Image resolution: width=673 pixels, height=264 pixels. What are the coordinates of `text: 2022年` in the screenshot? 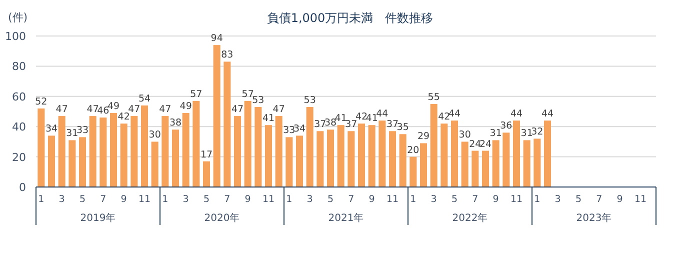 It's located at (470, 218).